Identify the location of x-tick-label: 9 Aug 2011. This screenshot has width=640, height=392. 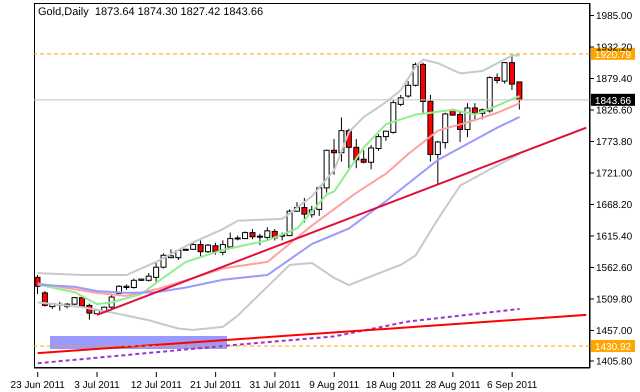
(334, 385).